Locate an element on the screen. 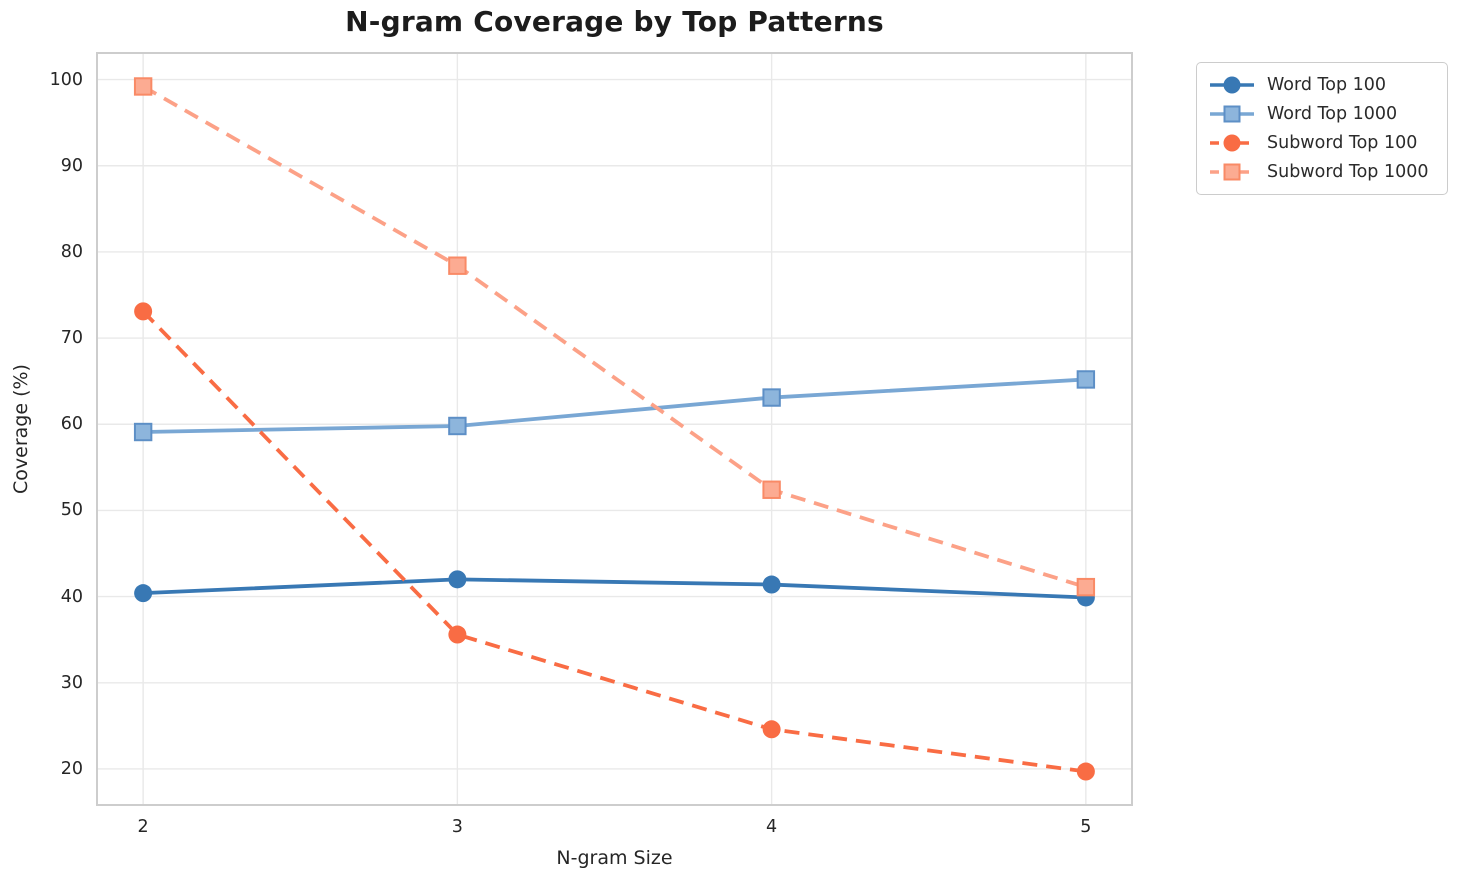 The height and width of the screenshot is (885, 1478). legend-label: Word Top 1000 is located at coordinates (1332, 114).